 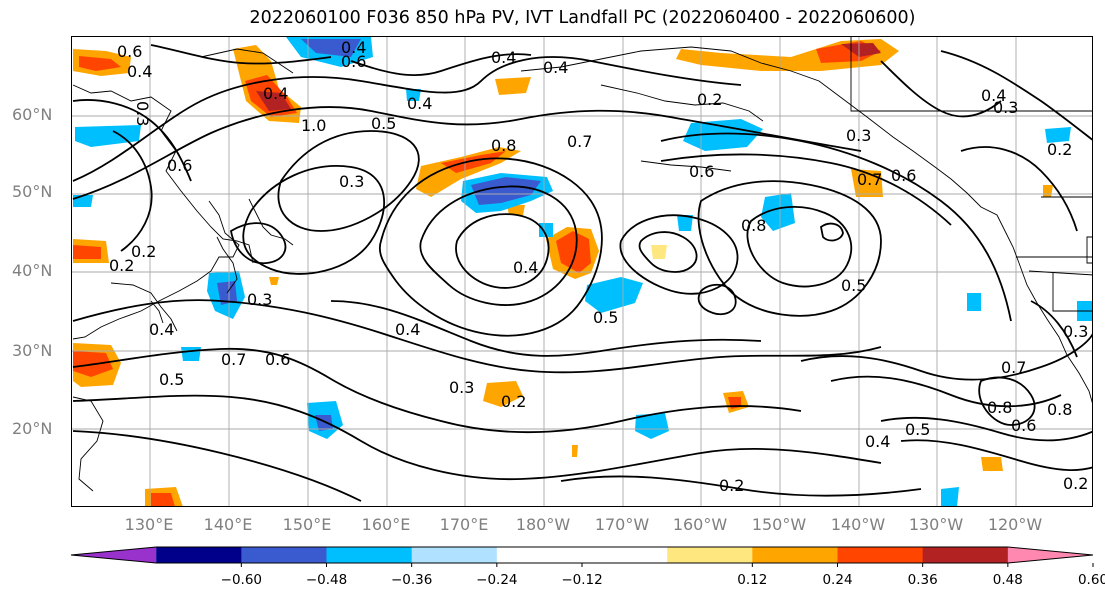 I want to click on lat-label-60n: 60°N, so click(x=32, y=114).